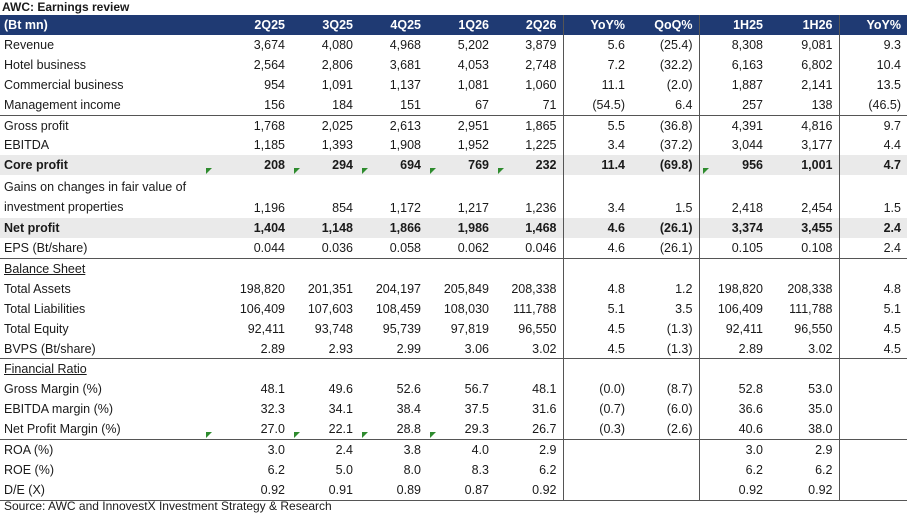  I want to click on cell-value: 71, so click(549, 104).